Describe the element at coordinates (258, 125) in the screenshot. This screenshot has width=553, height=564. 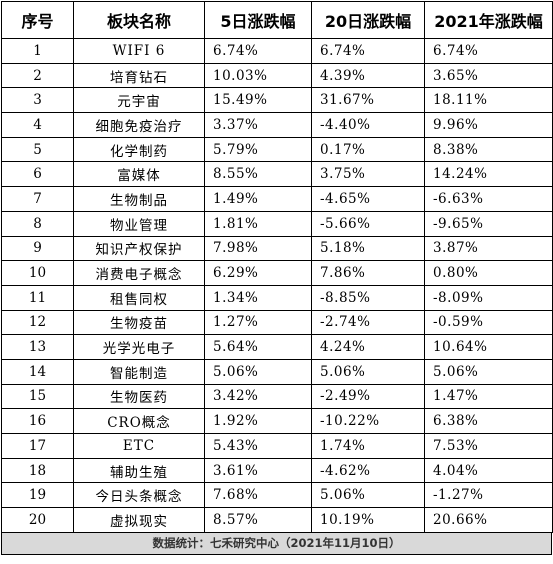
I see `change-5day: 3.37%` at that location.